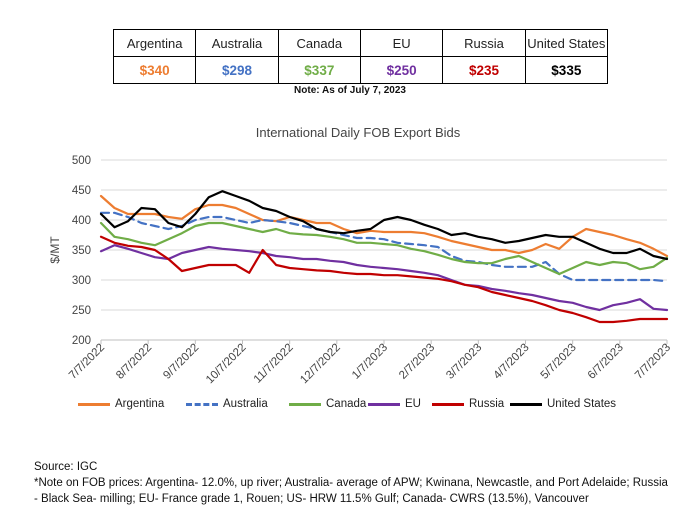 The width and height of the screenshot is (700, 516). What do you see at coordinates (319, 43) in the screenshot?
I see `table-header-cell: Canada` at bounding box center [319, 43].